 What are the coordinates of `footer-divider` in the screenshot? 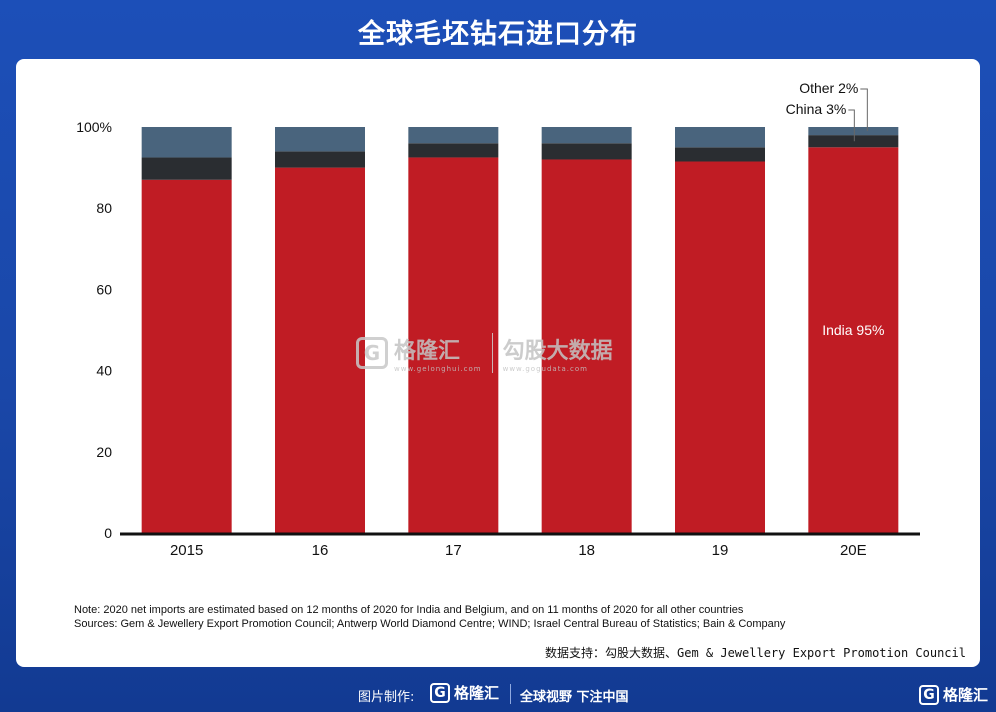 It's located at (510, 694).